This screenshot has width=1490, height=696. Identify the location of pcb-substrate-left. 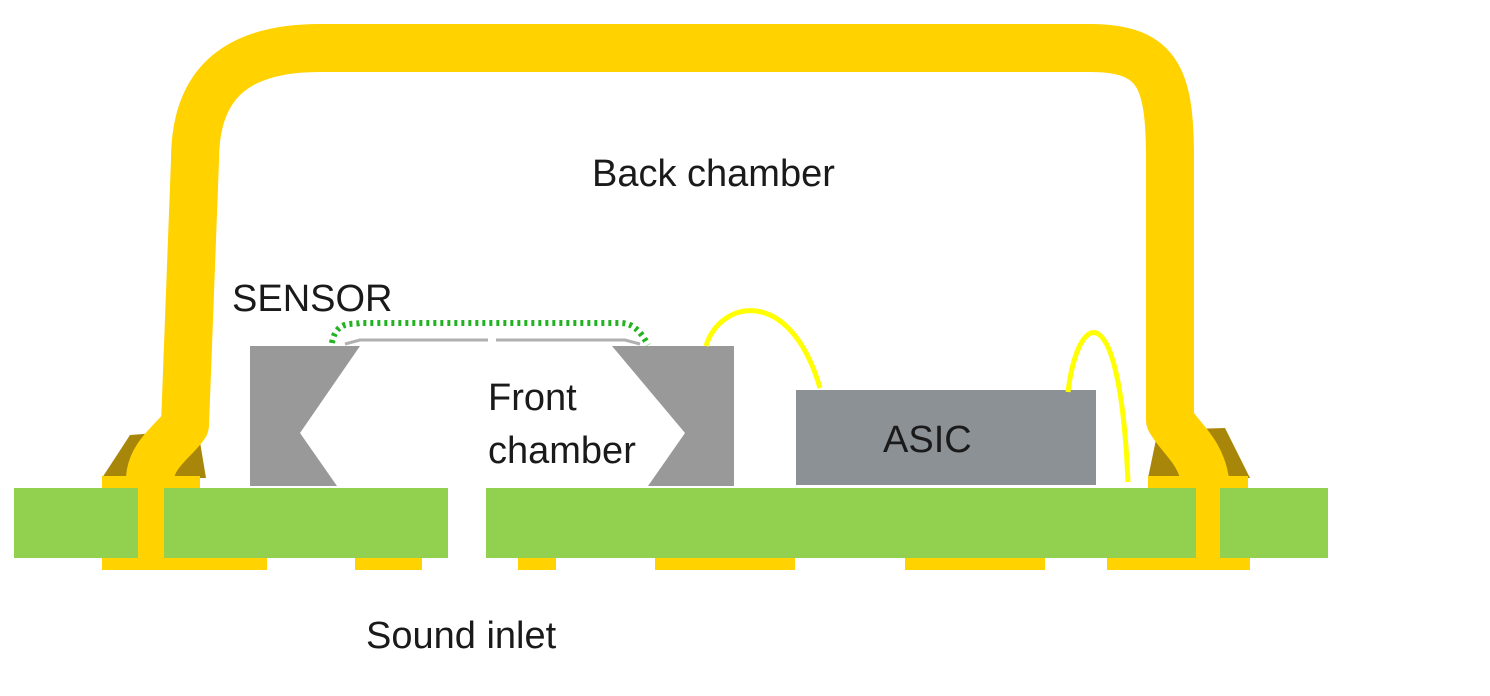
(231, 523).